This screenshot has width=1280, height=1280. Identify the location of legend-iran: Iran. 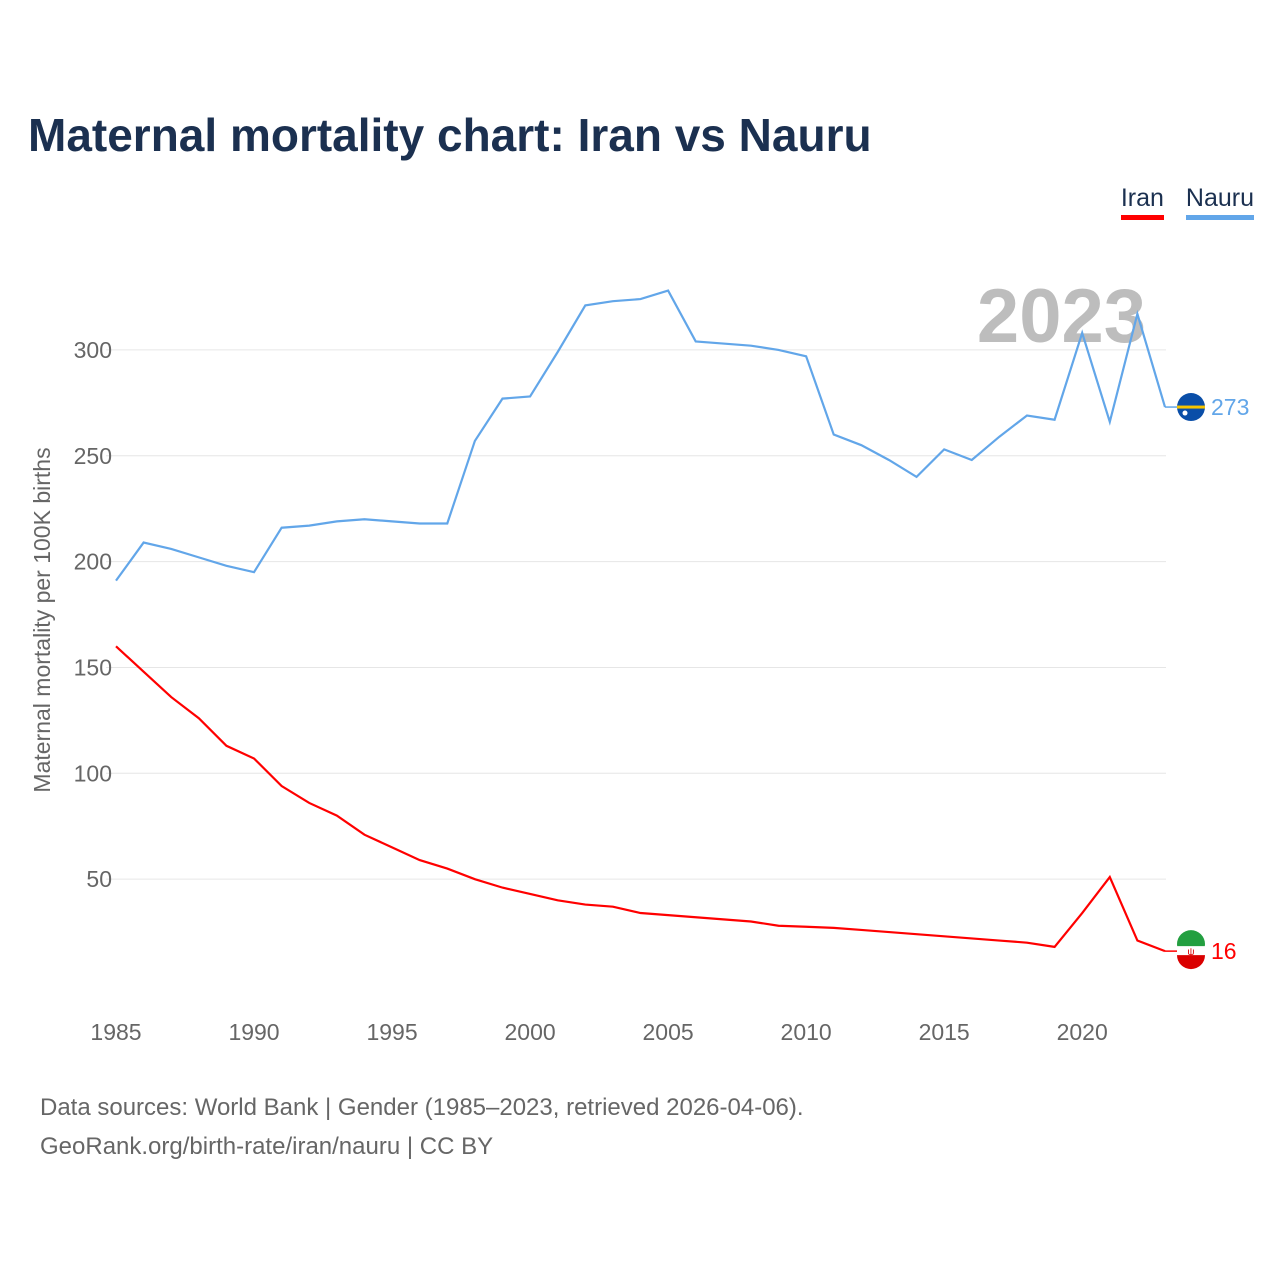
(1142, 202).